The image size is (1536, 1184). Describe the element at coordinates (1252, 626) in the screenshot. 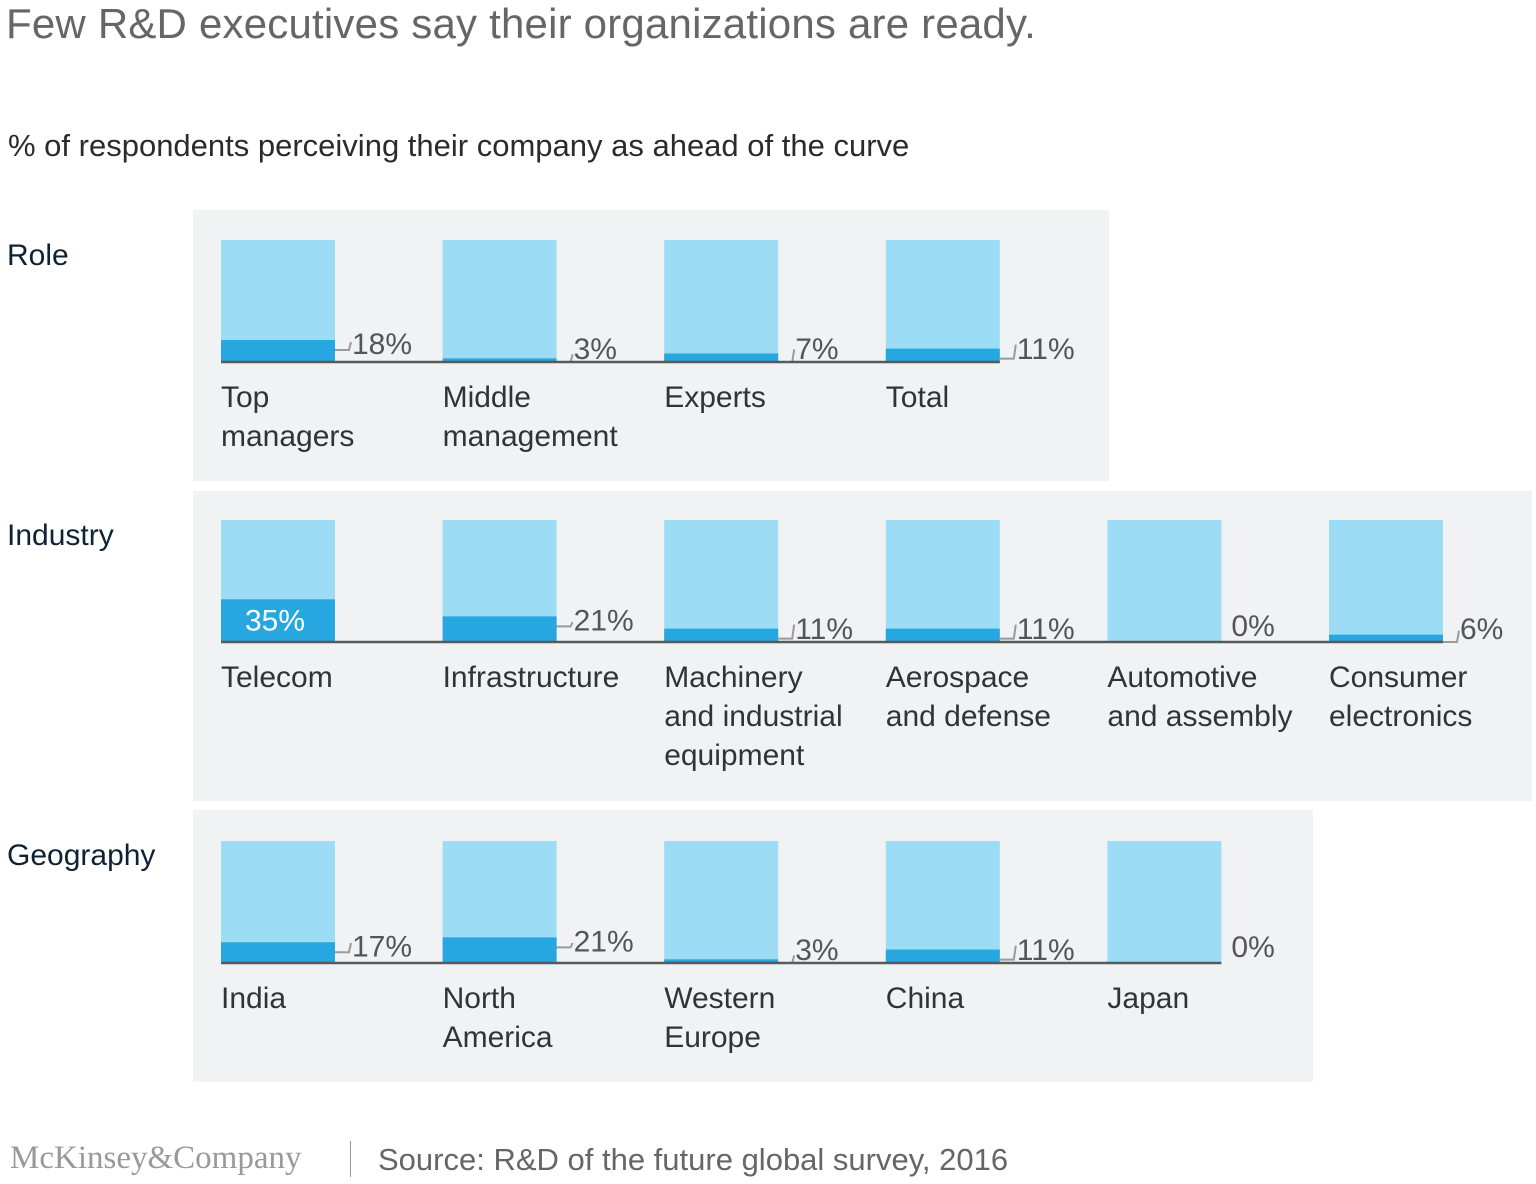

I see `industry-value-label: 0%` at that location.